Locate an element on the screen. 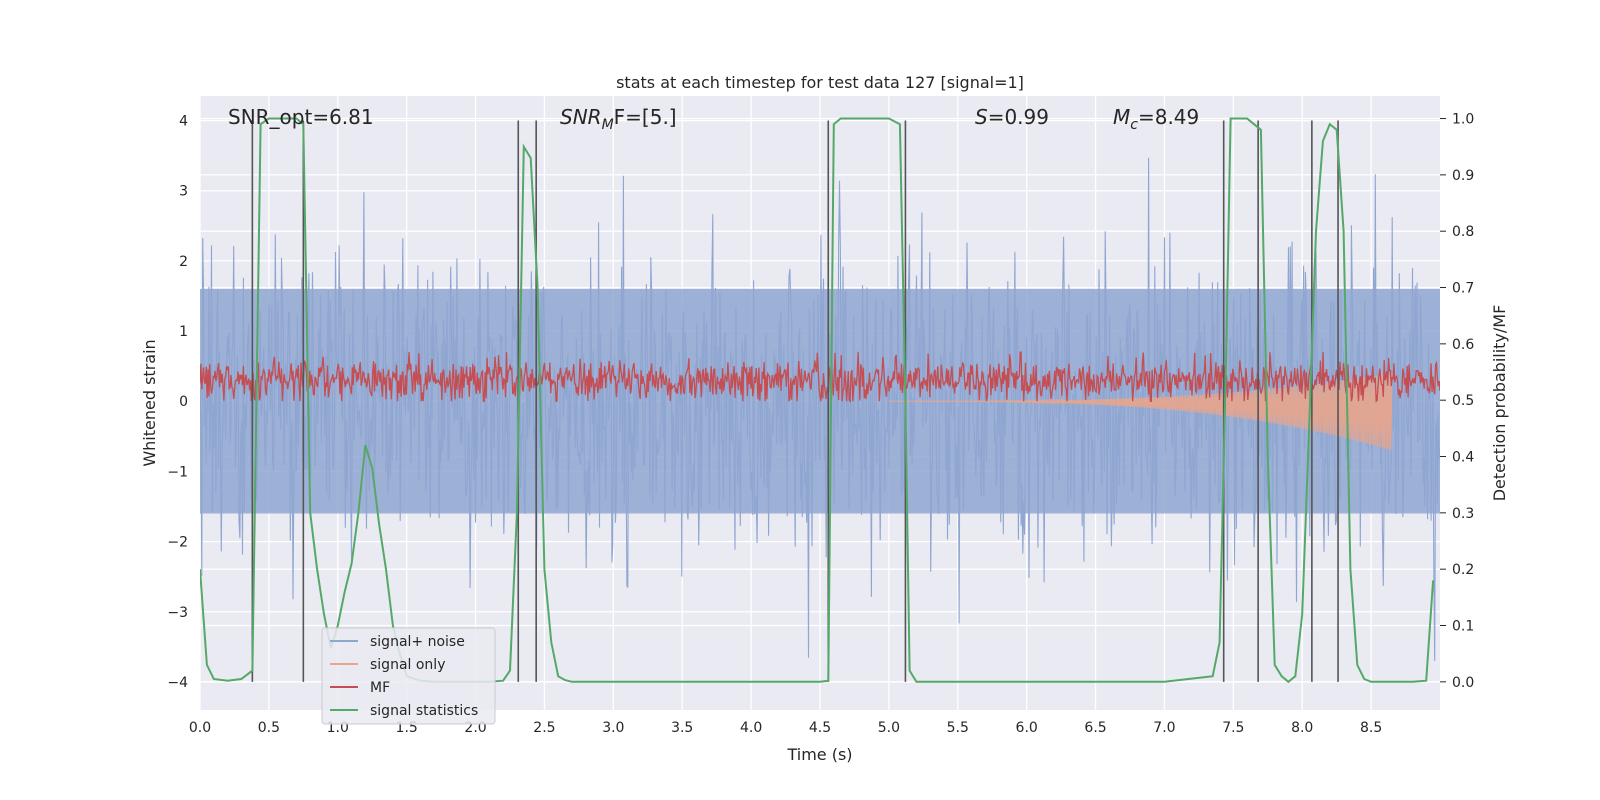  annotation-mc-rest: =8.49 is located at coordinates (1168, 117).